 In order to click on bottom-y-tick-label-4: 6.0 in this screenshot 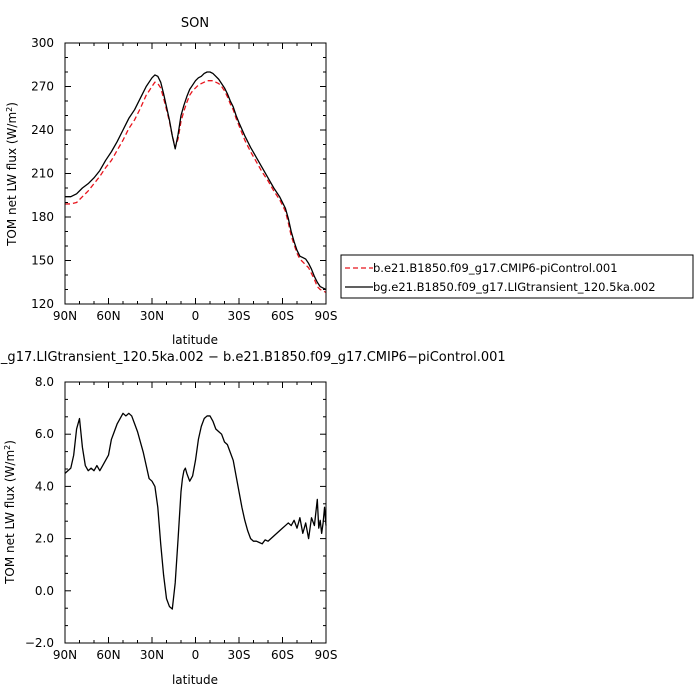, I will do `click(44, 434)`.